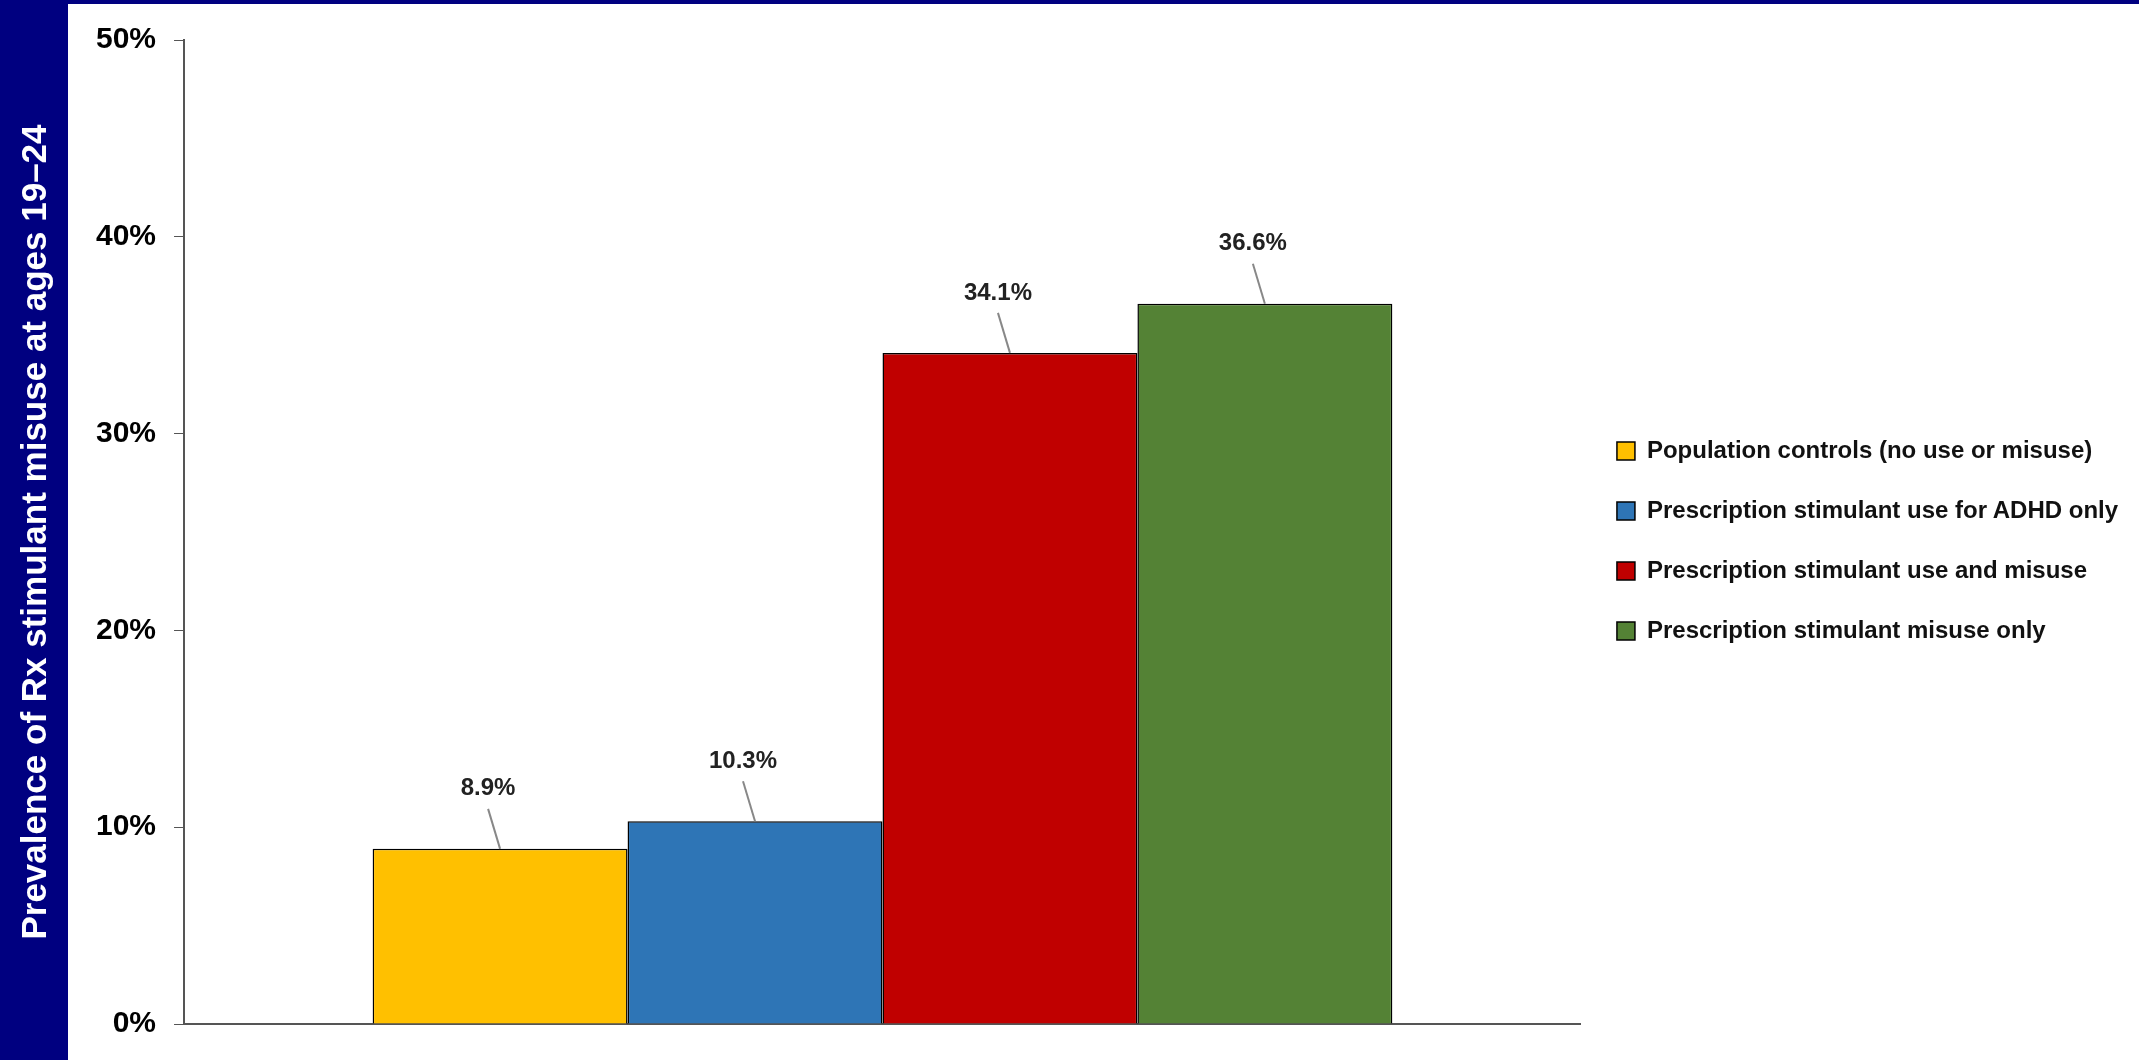  Describe the element at coordinates (997, 291) in the screenshot. I see `data-label: 34.1%` at that location.